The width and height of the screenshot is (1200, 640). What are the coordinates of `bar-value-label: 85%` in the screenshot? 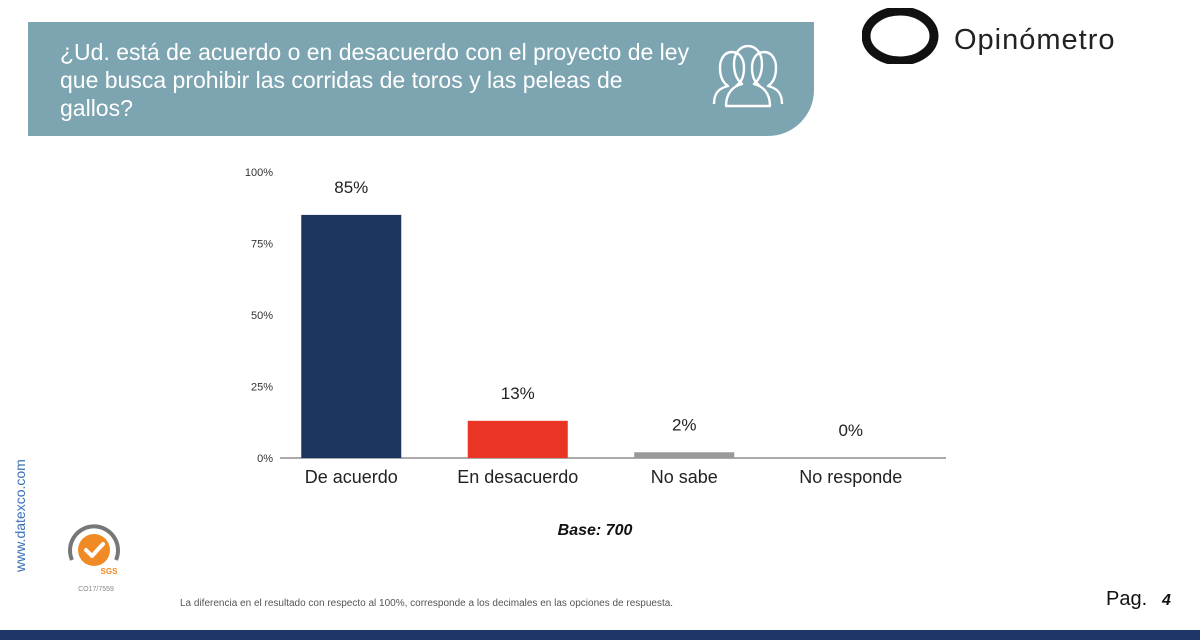 It's located at (351, 187).